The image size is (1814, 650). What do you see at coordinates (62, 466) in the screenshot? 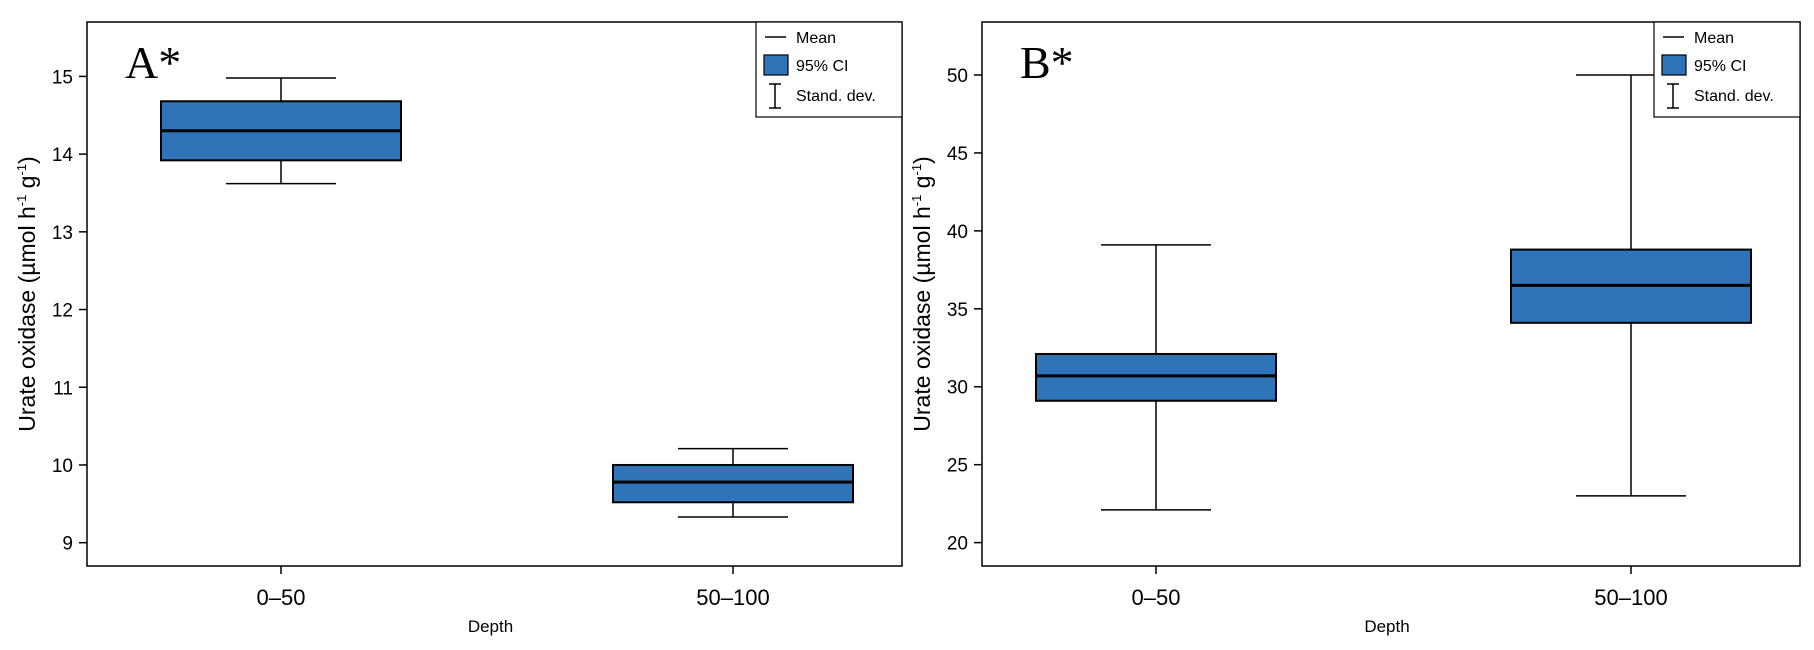
I see `y-tick-label: 10` at bounding box center [62, 466].